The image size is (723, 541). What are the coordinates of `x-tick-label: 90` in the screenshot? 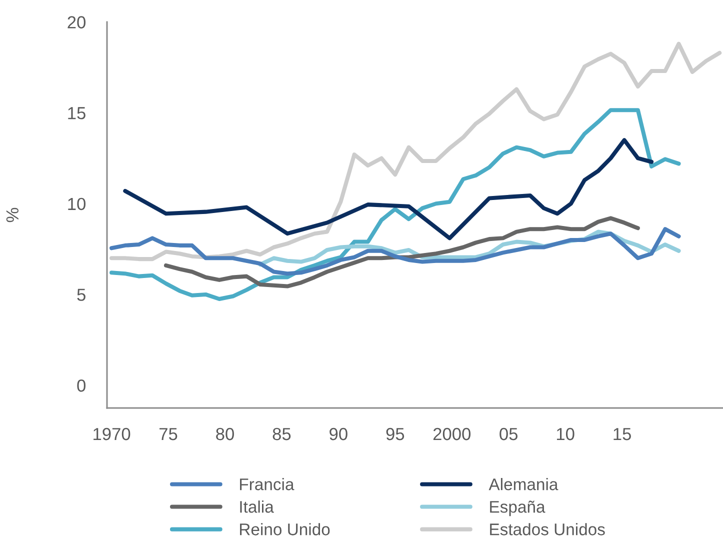 It's located at (339, 434).